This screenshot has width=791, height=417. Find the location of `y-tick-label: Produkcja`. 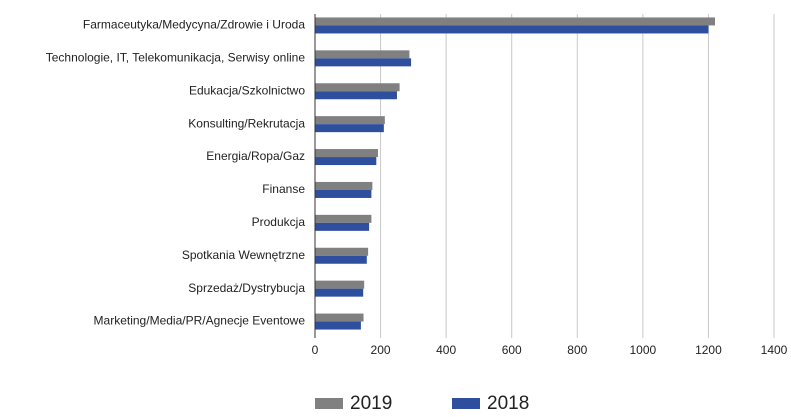

y-tick-label: Produkcja is located at coordinates (279, 222).